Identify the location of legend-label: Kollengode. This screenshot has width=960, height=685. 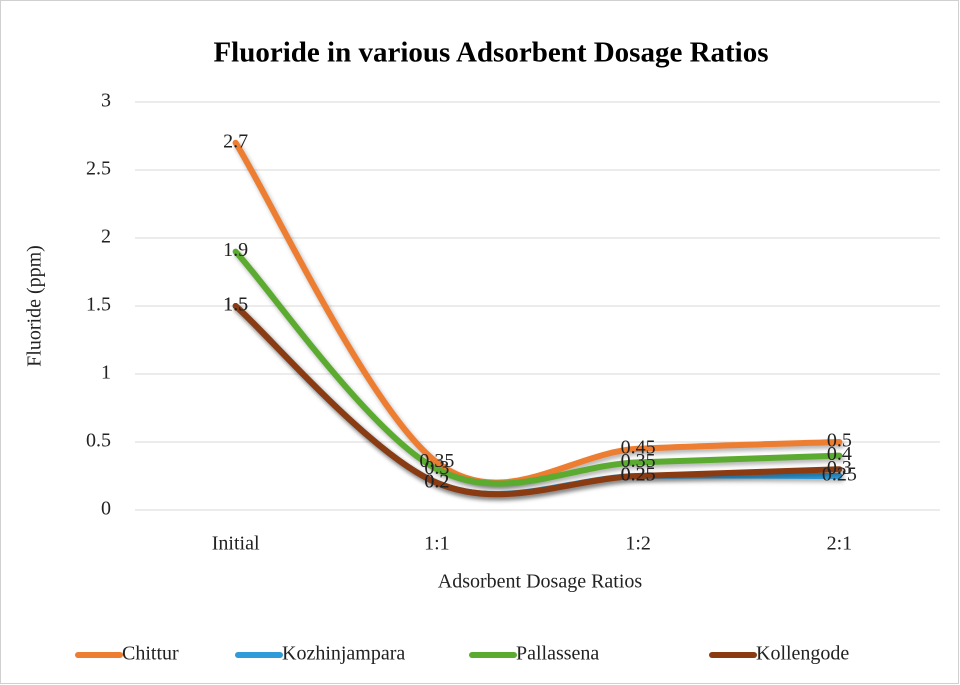
(802, 654).